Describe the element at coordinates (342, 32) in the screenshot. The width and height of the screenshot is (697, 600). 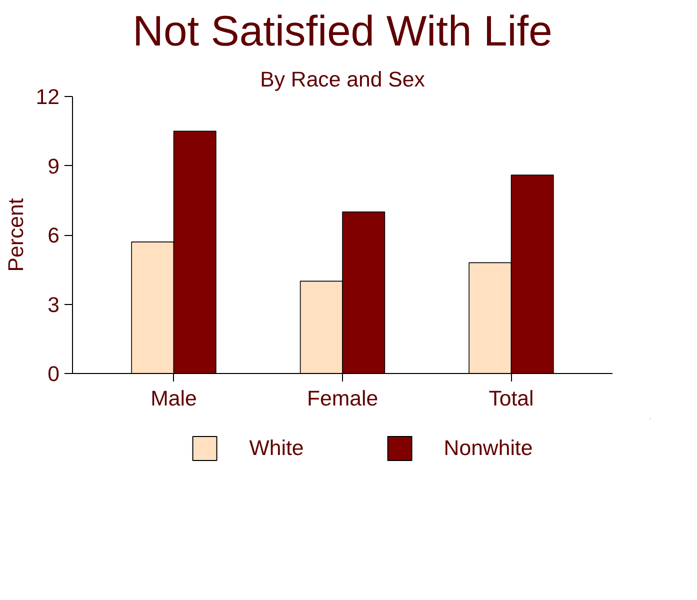
I see `chart-title: Not Satisfied With Life` at that location.